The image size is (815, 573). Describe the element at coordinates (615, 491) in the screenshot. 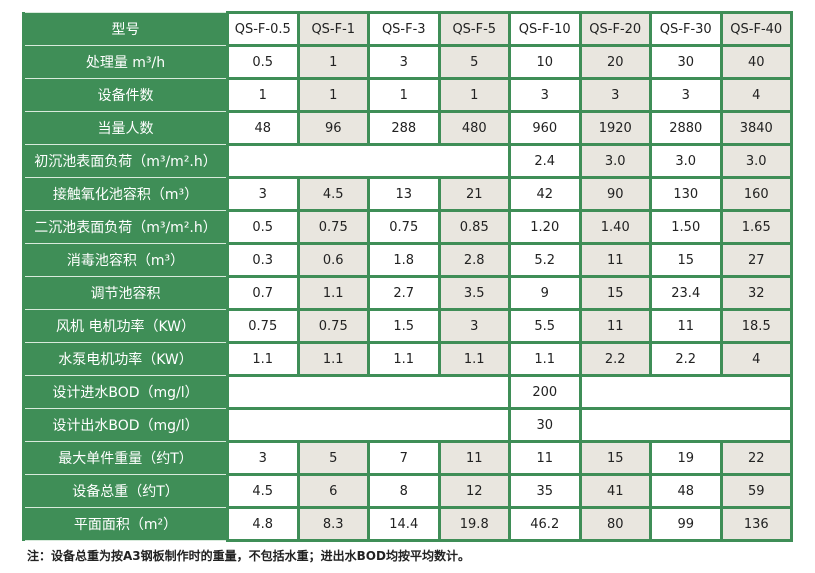

I see `value-cell: 41` at that location.